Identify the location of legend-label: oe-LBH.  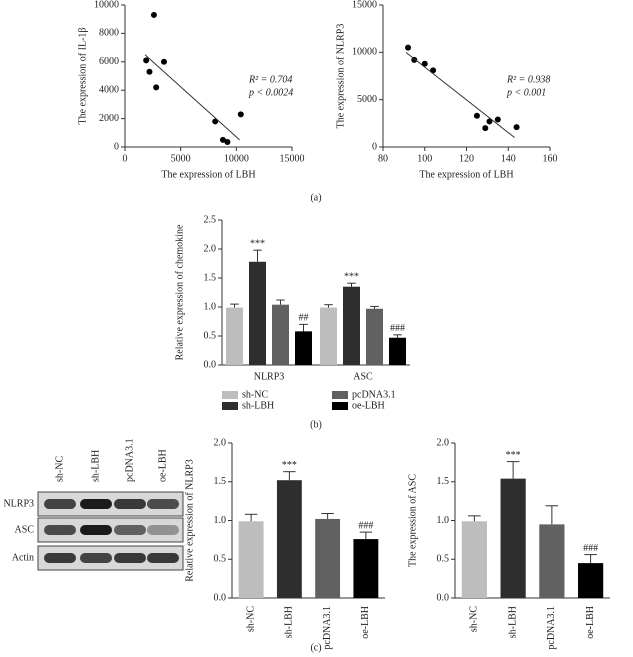
(368, 405).